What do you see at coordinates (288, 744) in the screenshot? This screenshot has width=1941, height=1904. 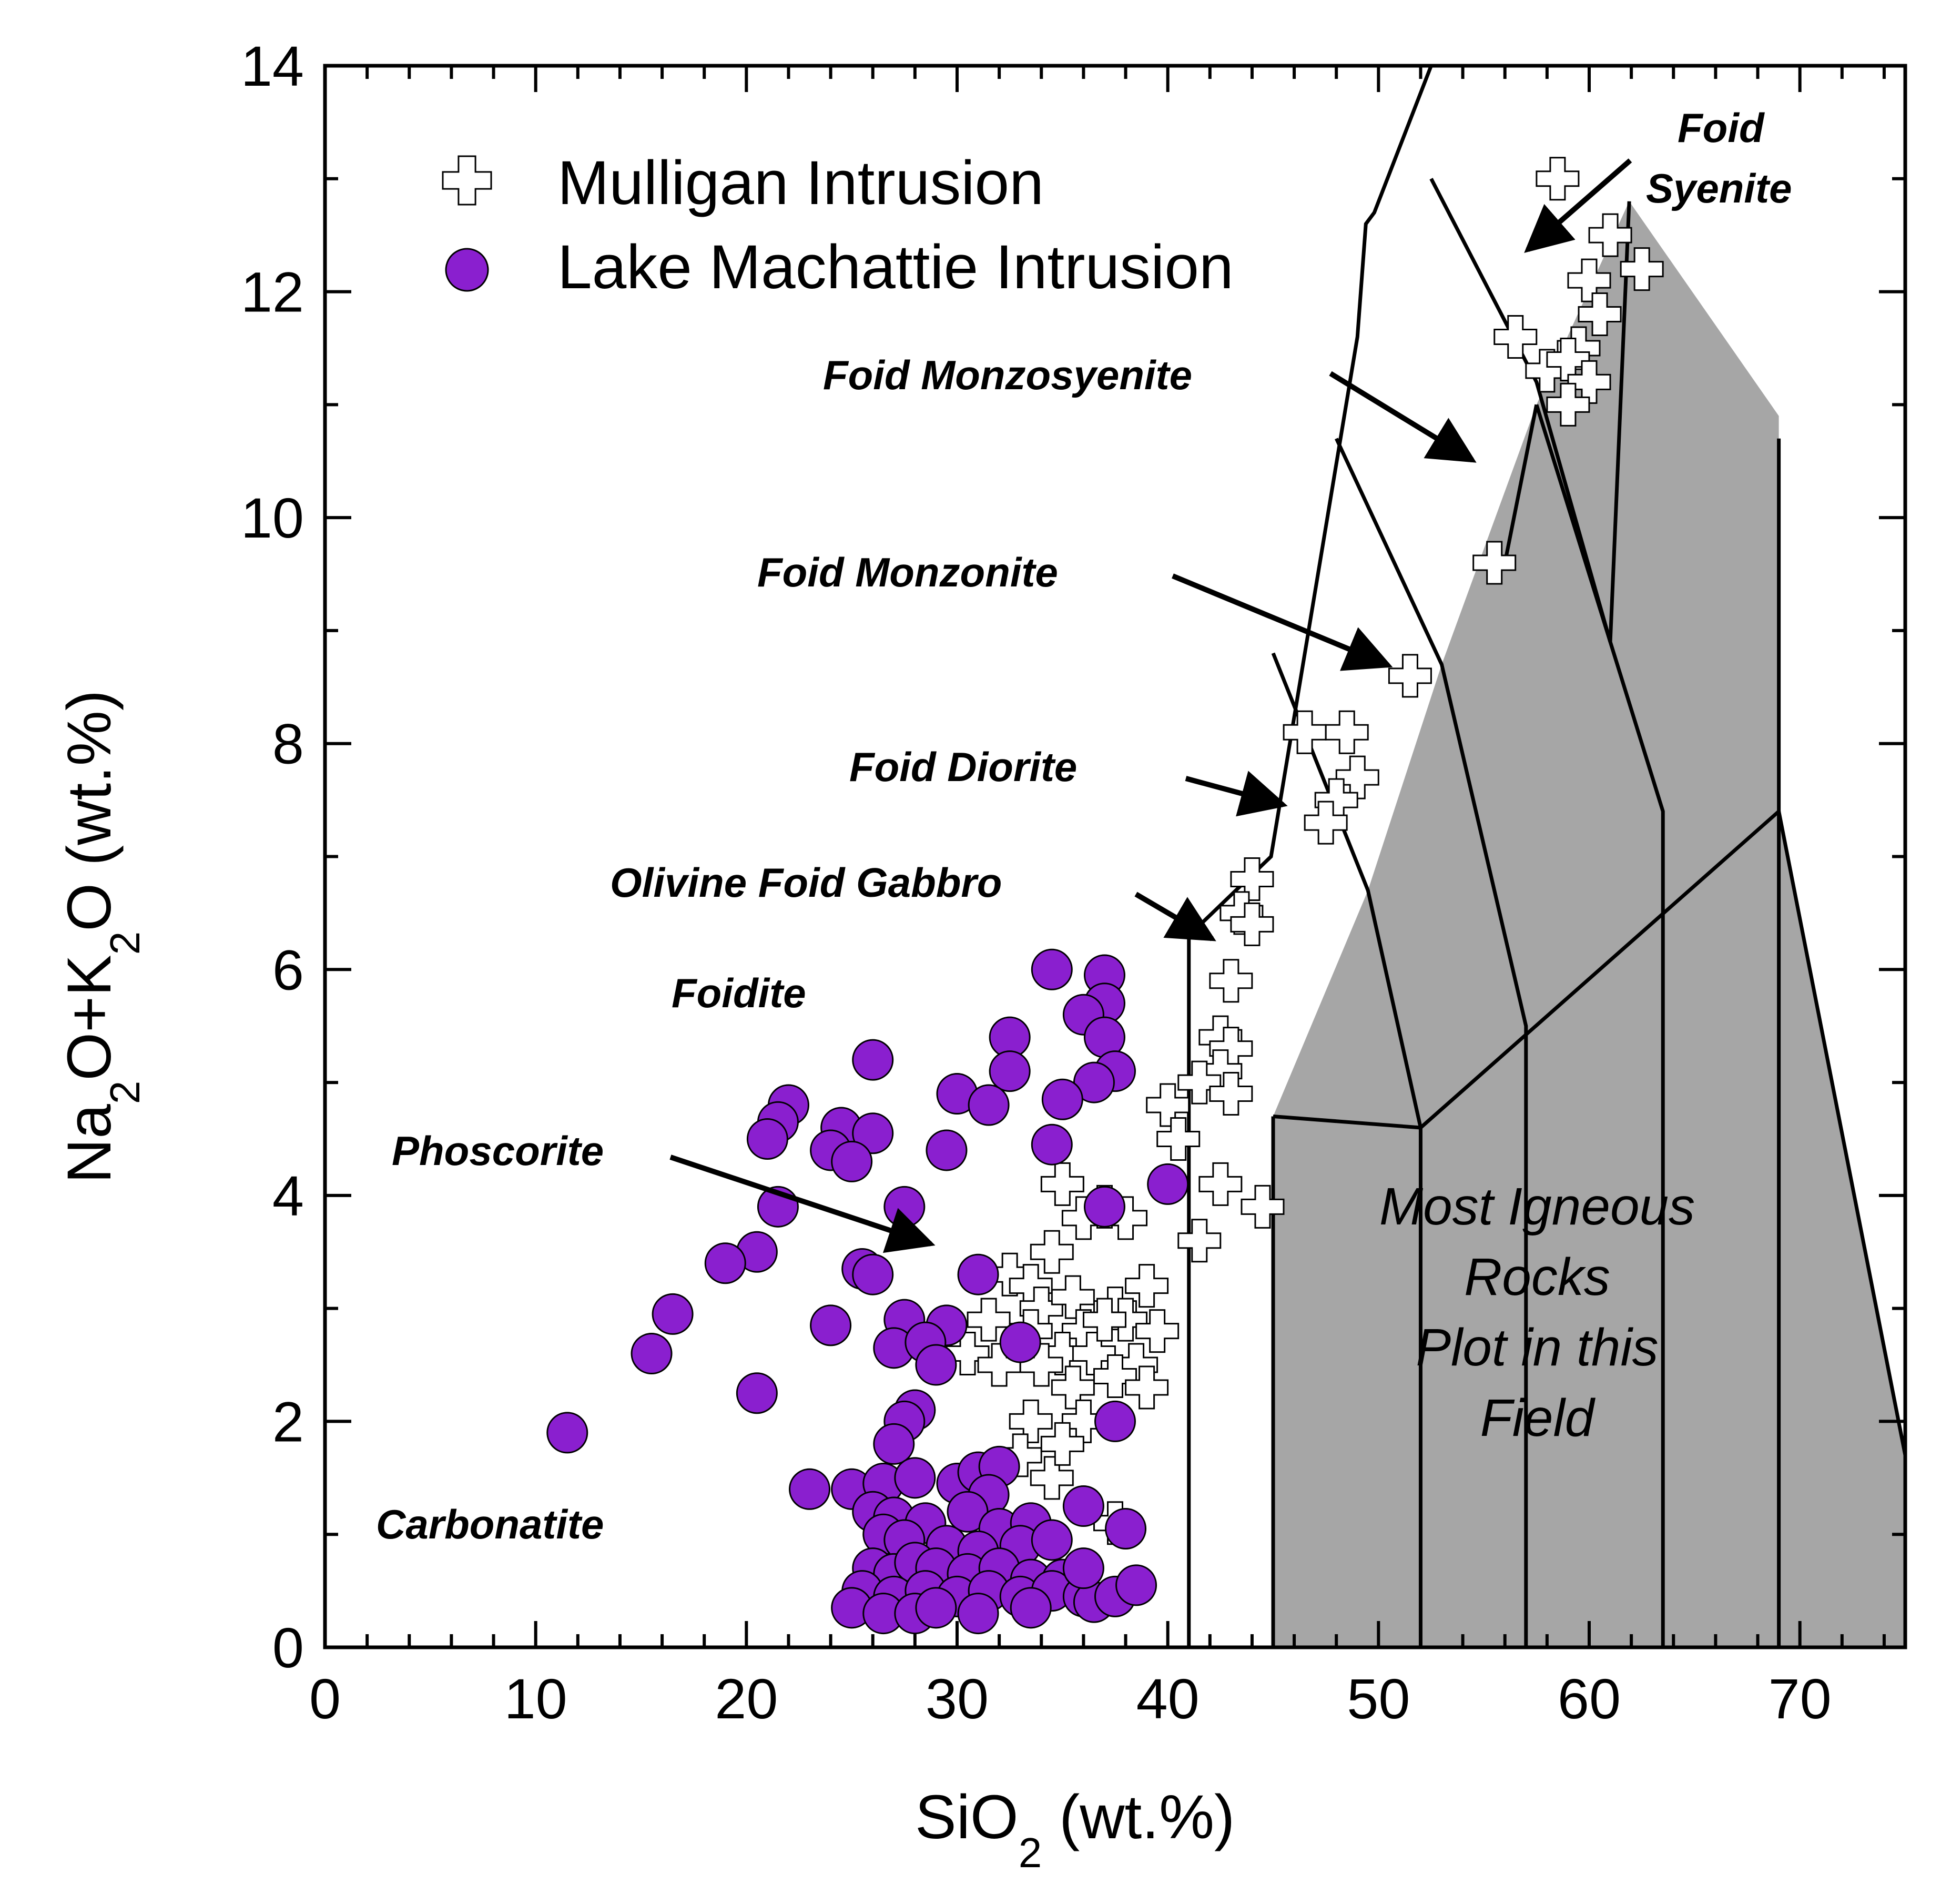 I see `y-tick-label: 8` at bounding box center [288, 744].